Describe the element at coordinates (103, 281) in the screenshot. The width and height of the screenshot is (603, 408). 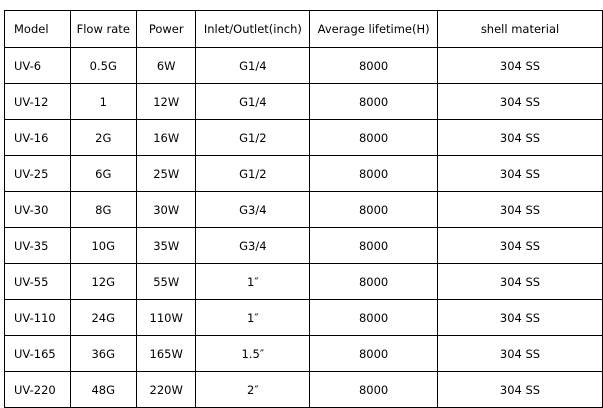
I see `table-cell: 12G` at that location.